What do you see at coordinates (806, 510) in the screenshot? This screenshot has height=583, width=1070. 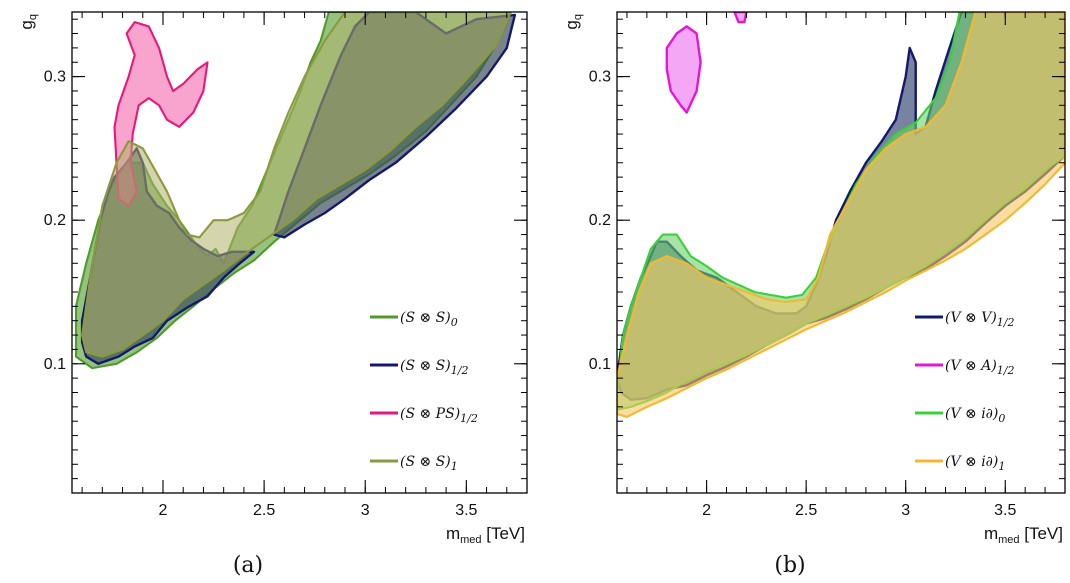 I see `panel-b-x-tick-label: 2.5` at bounding box center [806, 510].